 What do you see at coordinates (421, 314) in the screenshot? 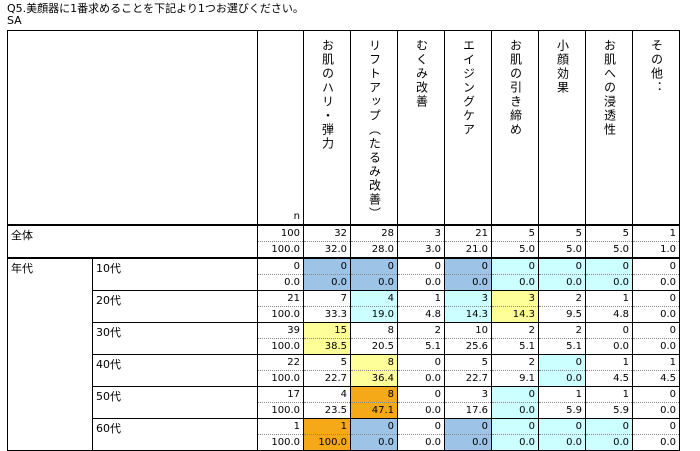
I see `cell-pct: 4.8` at bounding box center [421, 314].